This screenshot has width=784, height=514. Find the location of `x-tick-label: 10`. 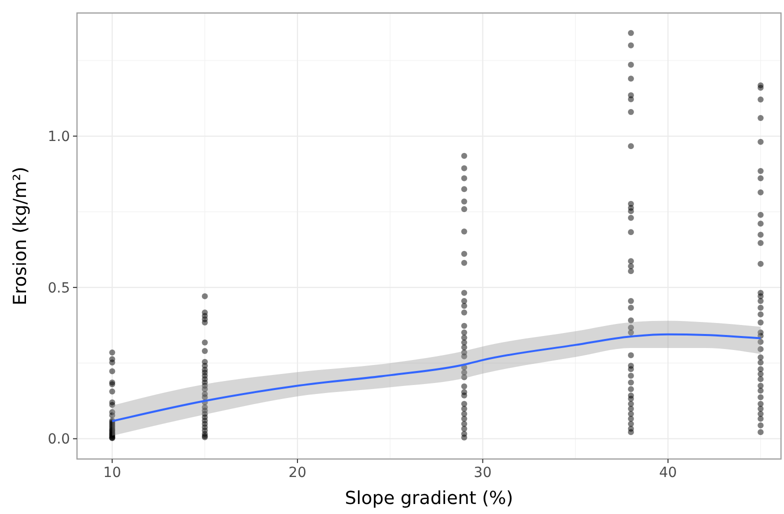

x-tick-label: 10 is located at coordinates (112, 473).